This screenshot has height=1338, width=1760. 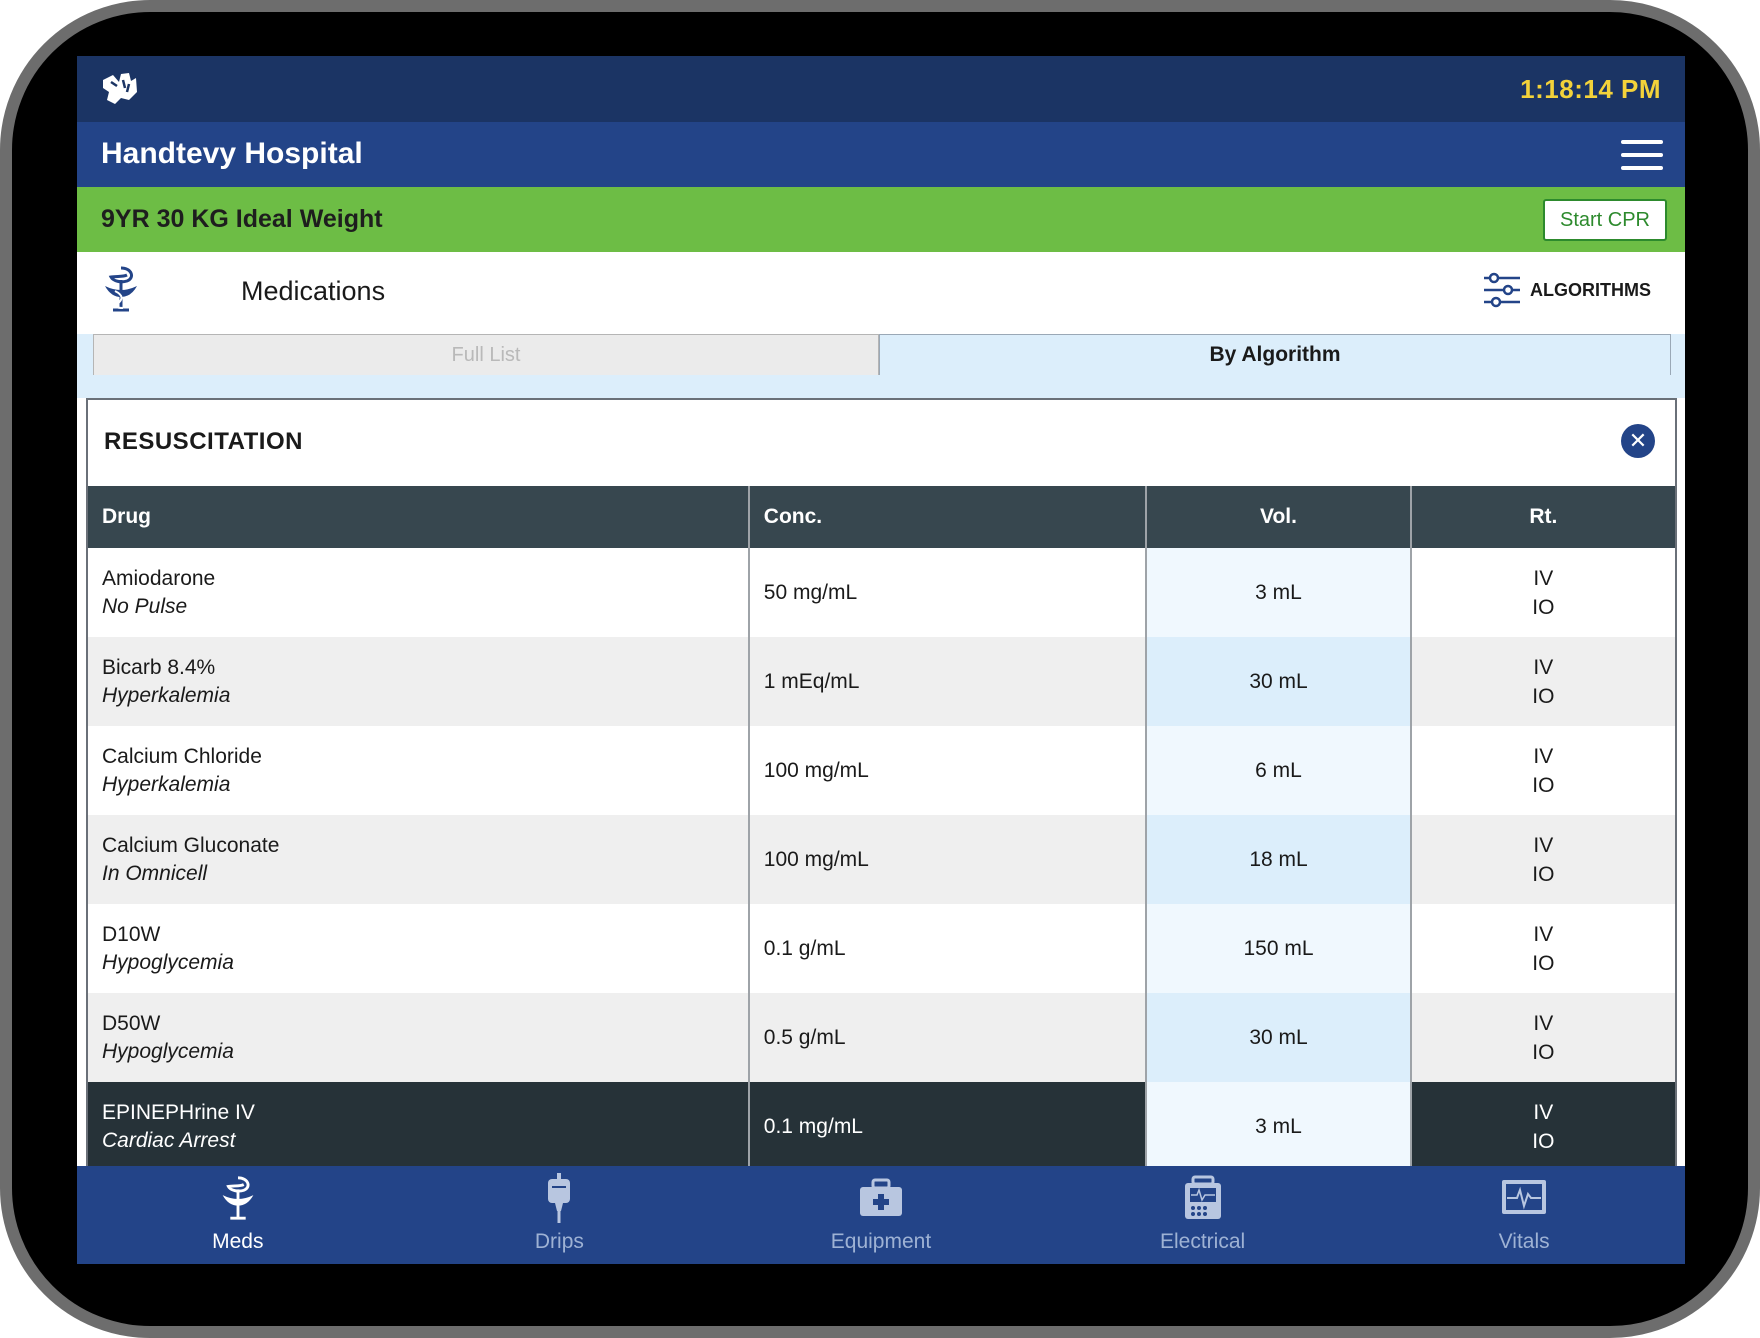 I want to click on drug-indication: Cardiac Arrest, so click(x=169, y=1140).